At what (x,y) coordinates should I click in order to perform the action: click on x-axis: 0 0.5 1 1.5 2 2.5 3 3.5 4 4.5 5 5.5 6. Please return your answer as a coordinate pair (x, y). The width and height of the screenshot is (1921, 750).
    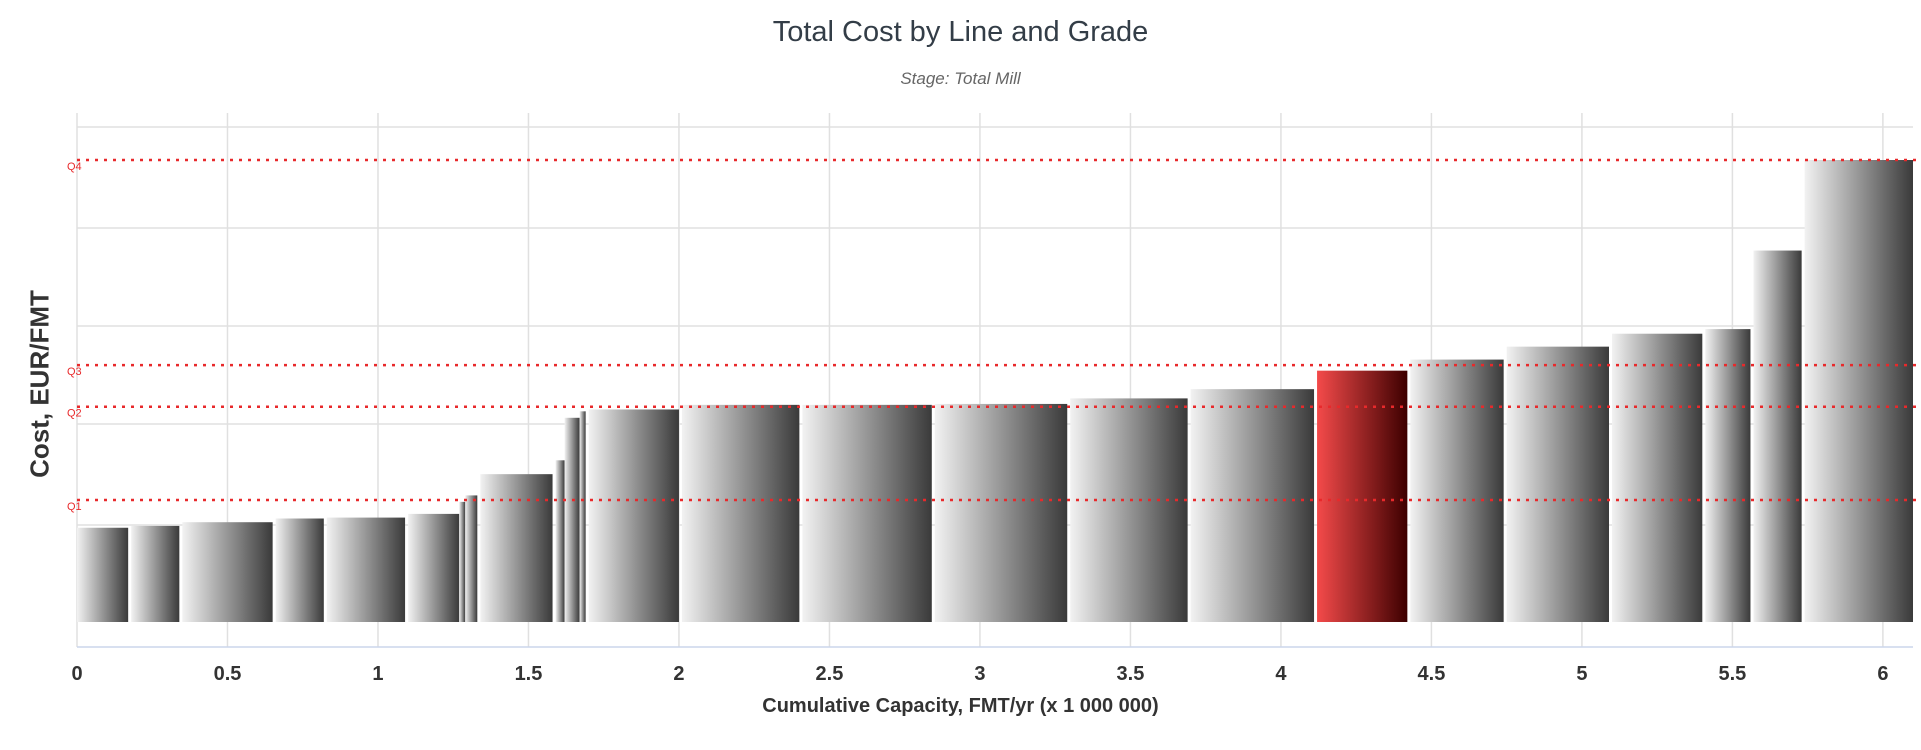
    Looking at the image, I should click on (992, 665).